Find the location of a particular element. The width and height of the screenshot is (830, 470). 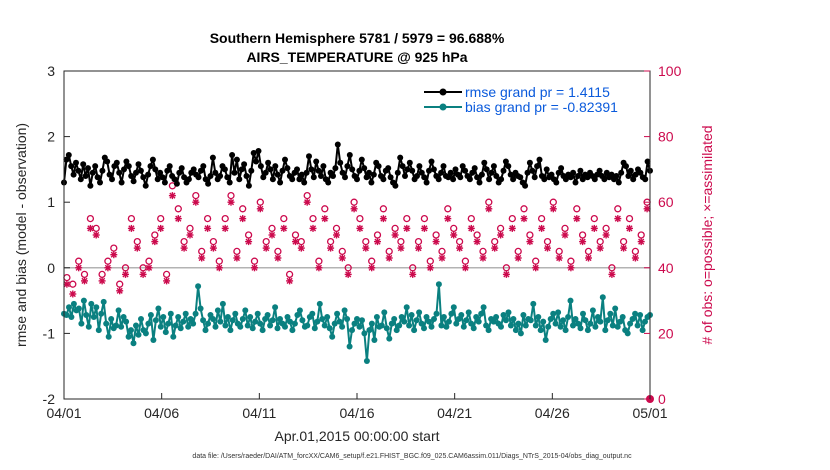

y-right-tick-label: 20 is located at coordinates (666, 333).